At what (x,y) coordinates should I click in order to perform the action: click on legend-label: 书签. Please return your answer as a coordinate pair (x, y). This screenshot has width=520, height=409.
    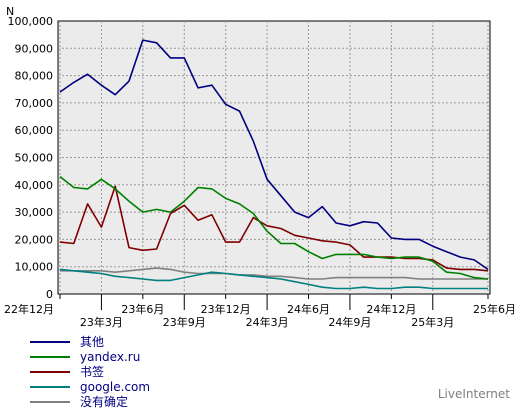
    Looking at the image, I should click on (92, 371).